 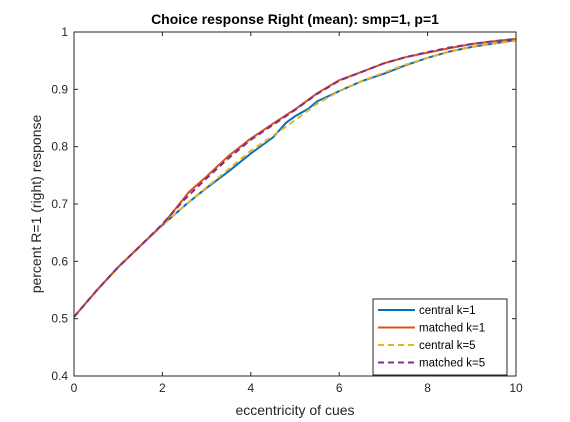 I want to click on x-tick-label: 10, so click(x=516, y=388).